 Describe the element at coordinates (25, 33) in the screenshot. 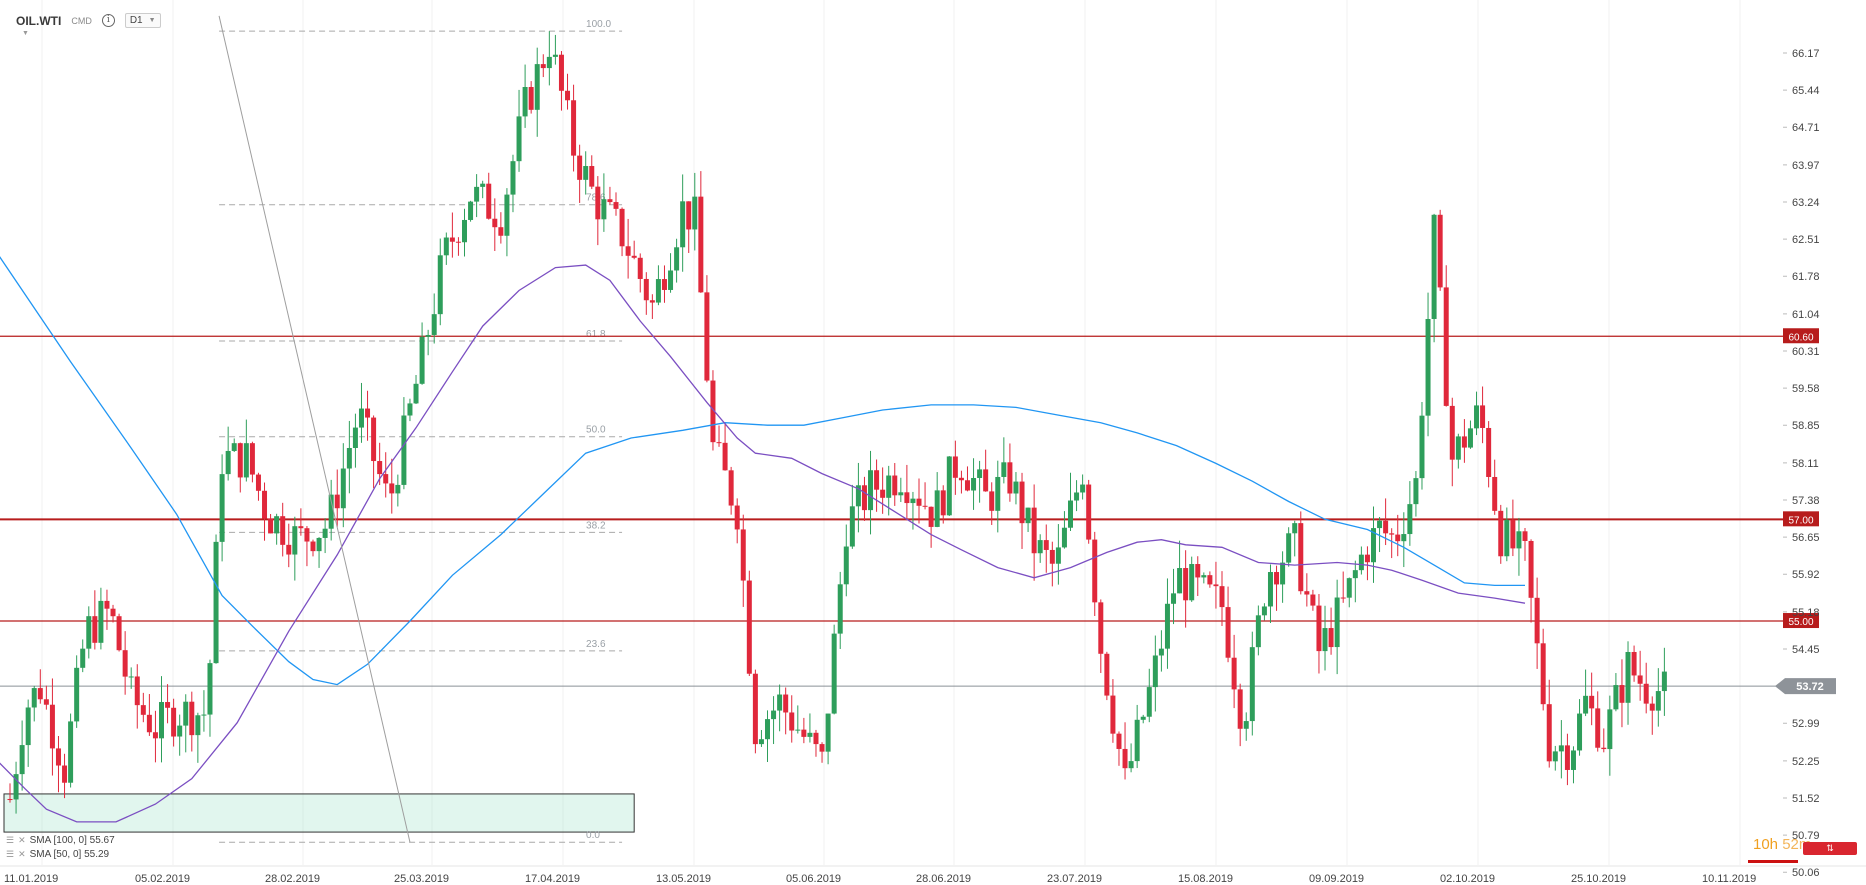

I see `collapse-arrow-icon: ▼` at that location.